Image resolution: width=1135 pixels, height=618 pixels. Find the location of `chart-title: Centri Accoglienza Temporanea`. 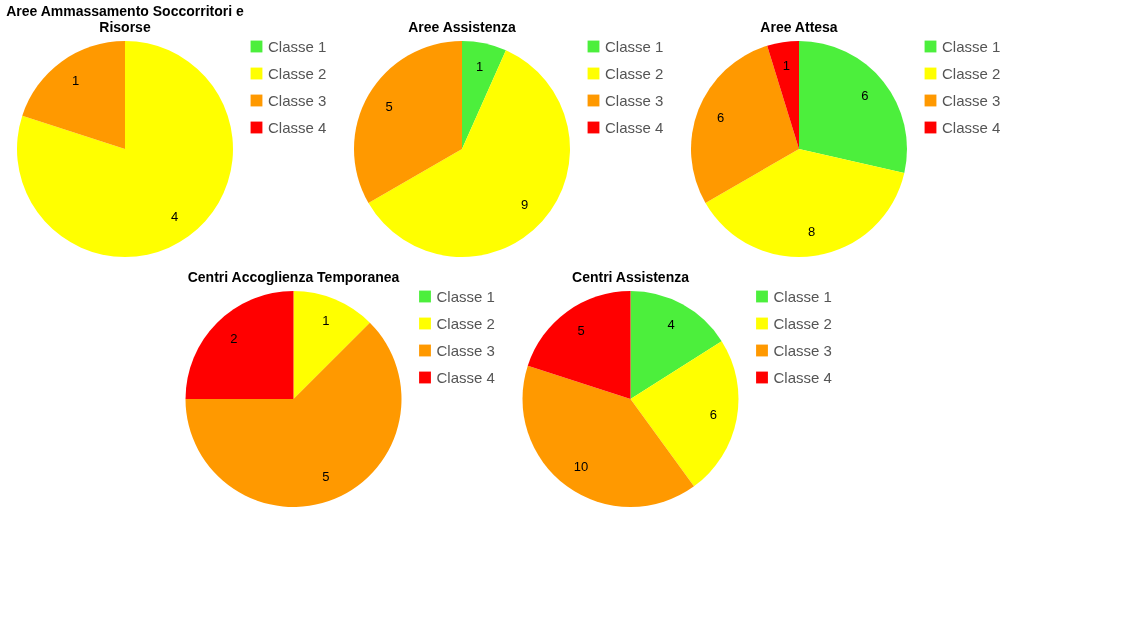

chart-title: Centri Accoglienza Temporanea is located at coordinates (293, 277).